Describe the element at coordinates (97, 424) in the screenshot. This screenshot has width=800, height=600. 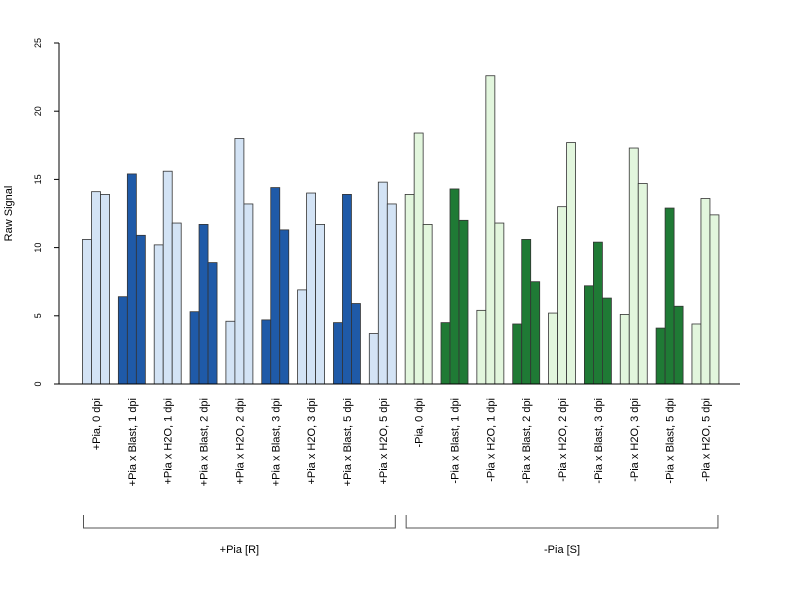
I see `x-tick-label: +Pia, 0 dpi` at that location.